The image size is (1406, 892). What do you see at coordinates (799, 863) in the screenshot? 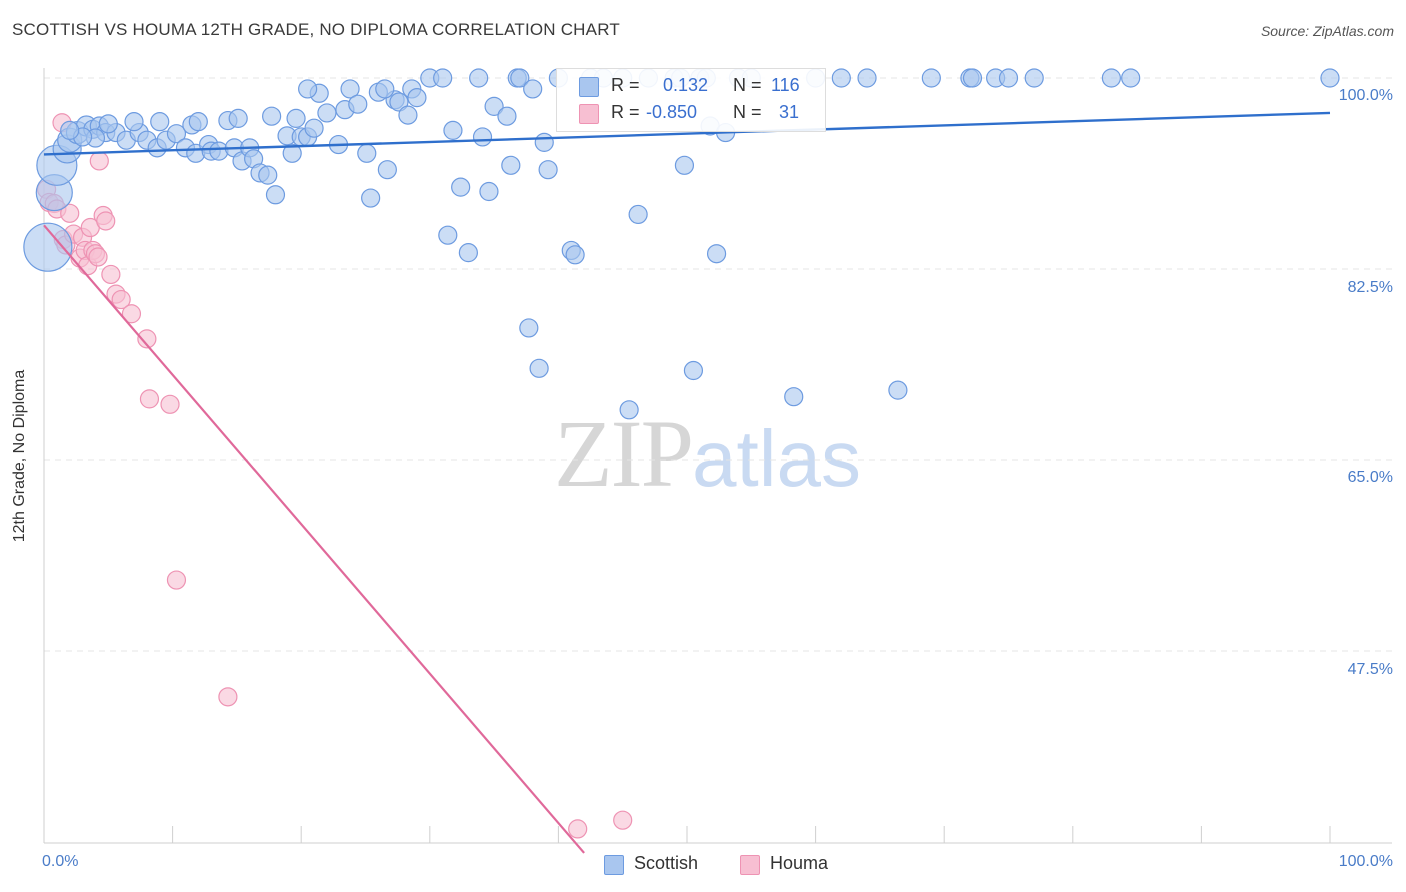
I see `bottom-label-houma: Houma` at bounding box center [799, 863].